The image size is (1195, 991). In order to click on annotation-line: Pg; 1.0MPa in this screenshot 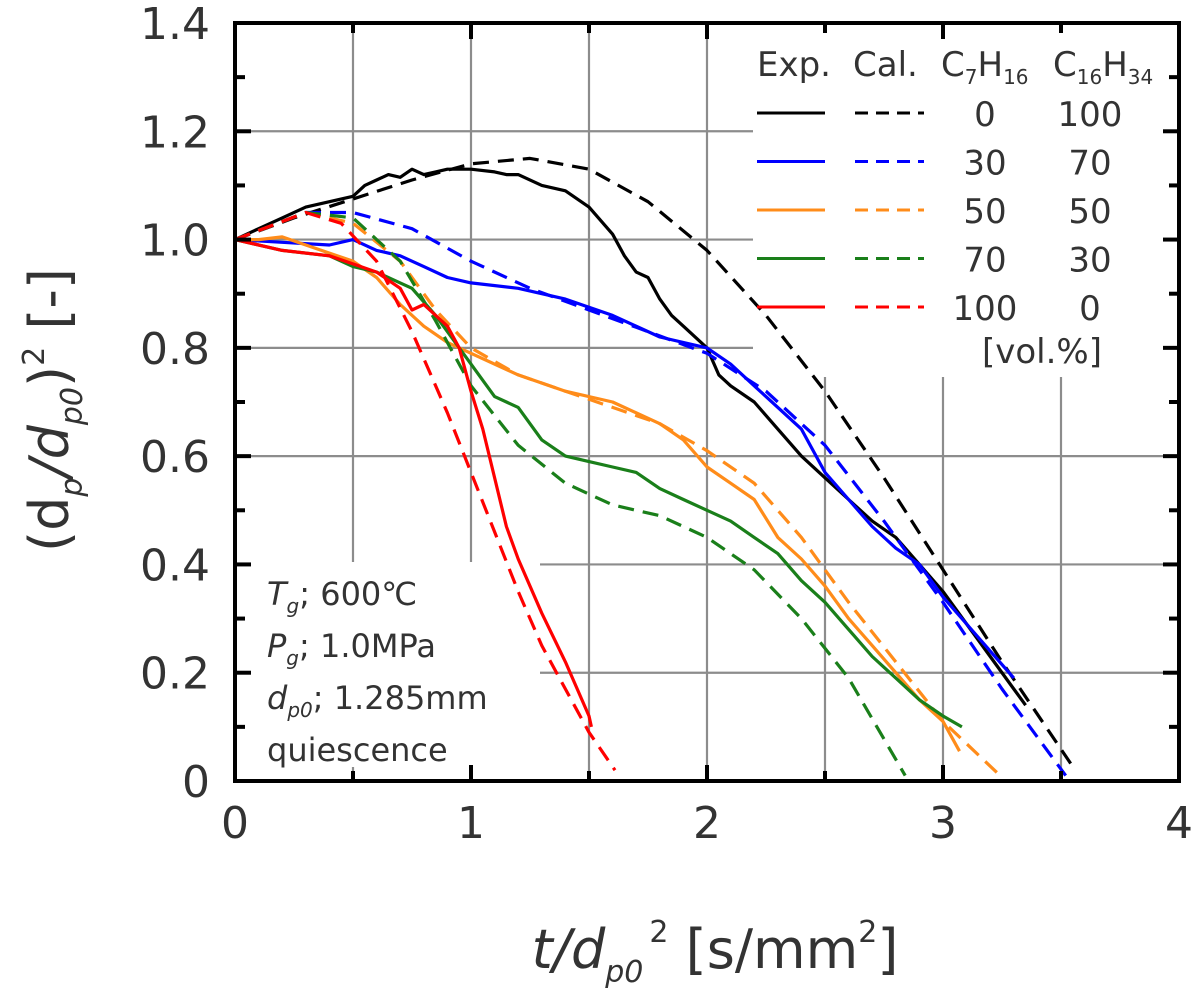, I will do `click(351, 648)`.